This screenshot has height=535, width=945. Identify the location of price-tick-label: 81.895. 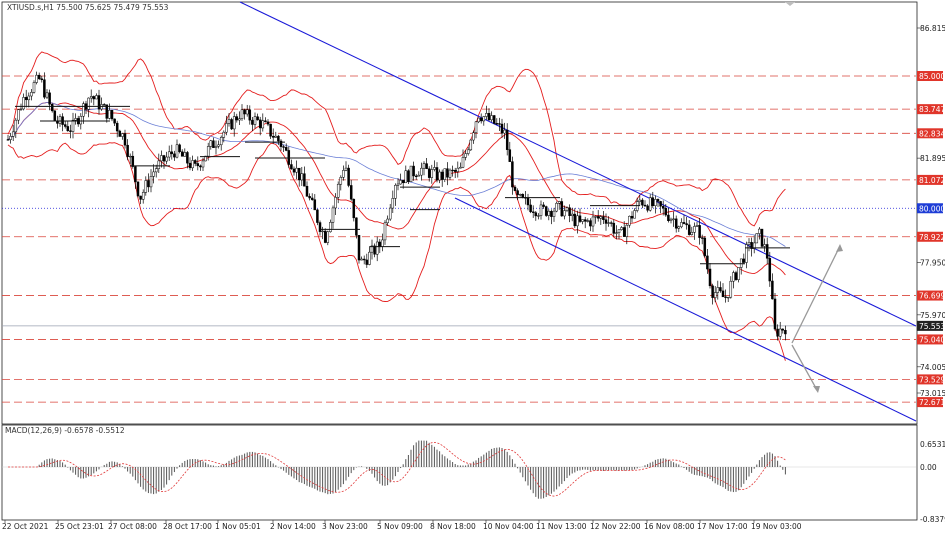
(932, 158).